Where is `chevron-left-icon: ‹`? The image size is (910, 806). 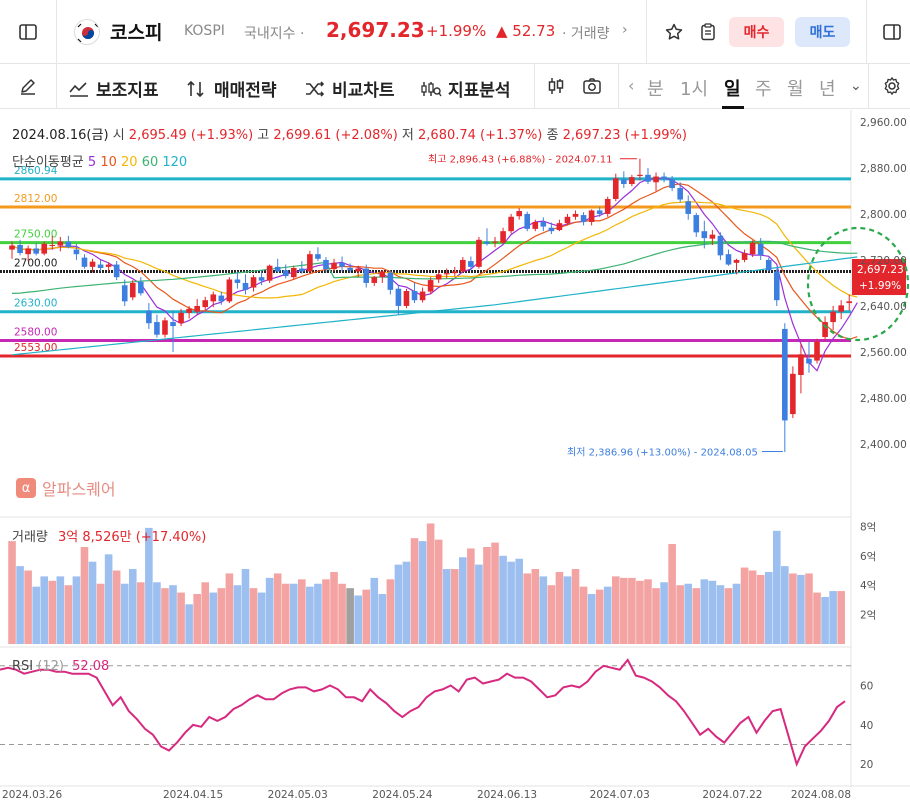 chevron-left-icon: ‹ is located at coordinates (631, 85).